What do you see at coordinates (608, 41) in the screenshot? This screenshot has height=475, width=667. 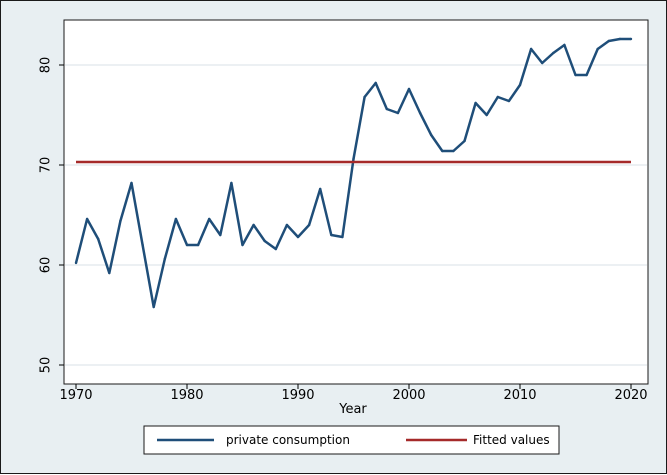 I see `data-point-2018` at bounding box center [608, 41].